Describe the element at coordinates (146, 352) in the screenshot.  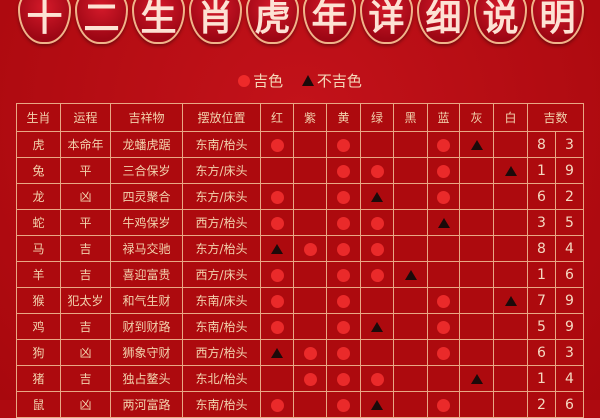
I see `cell-mascot: 狮象守财` at that location.